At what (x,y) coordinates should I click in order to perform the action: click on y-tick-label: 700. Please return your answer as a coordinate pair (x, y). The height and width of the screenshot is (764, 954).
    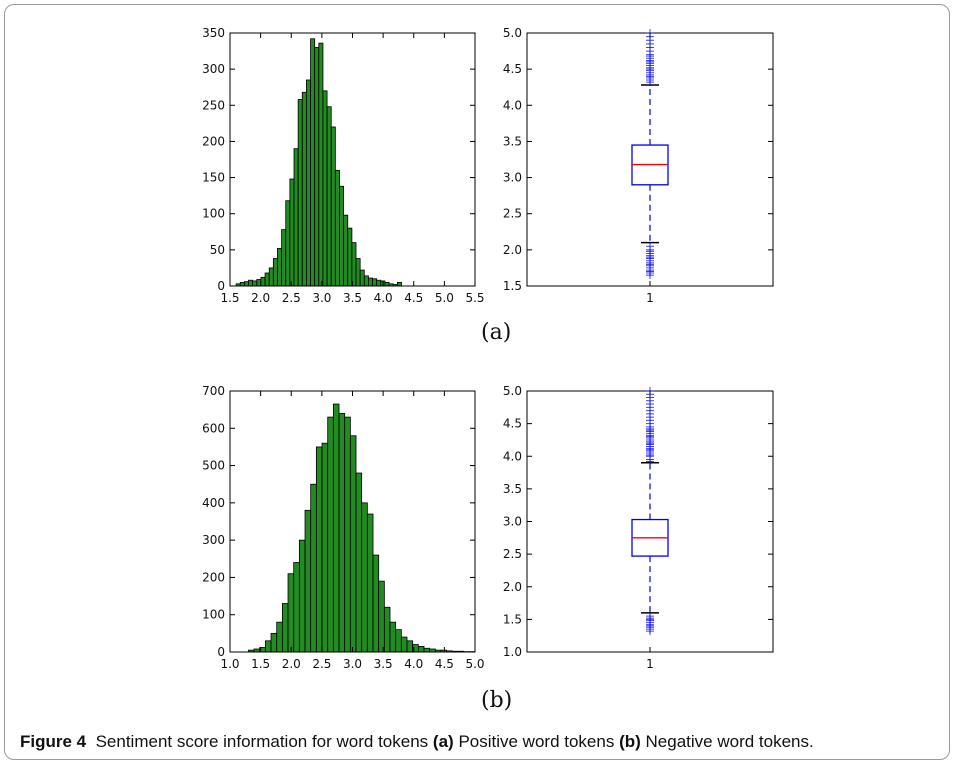
    Looking at the image, I should click on (213, 391).